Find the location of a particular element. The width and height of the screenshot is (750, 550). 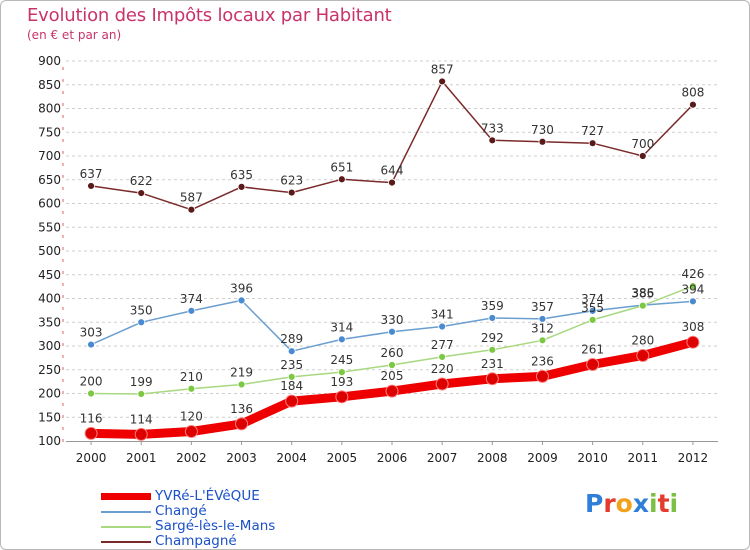

series-1-point-2012 is located at coordinates (693, 301).